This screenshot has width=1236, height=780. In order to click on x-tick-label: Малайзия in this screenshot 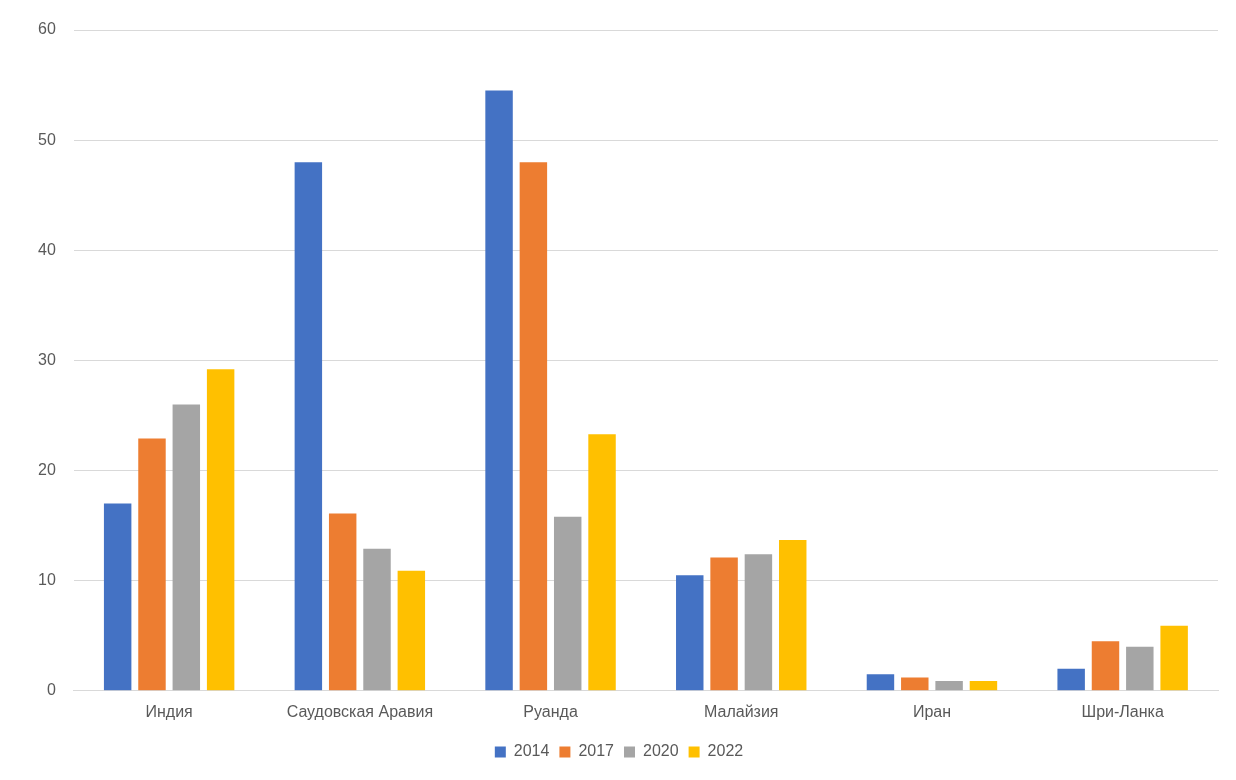, I will do `click(741, 711)`.